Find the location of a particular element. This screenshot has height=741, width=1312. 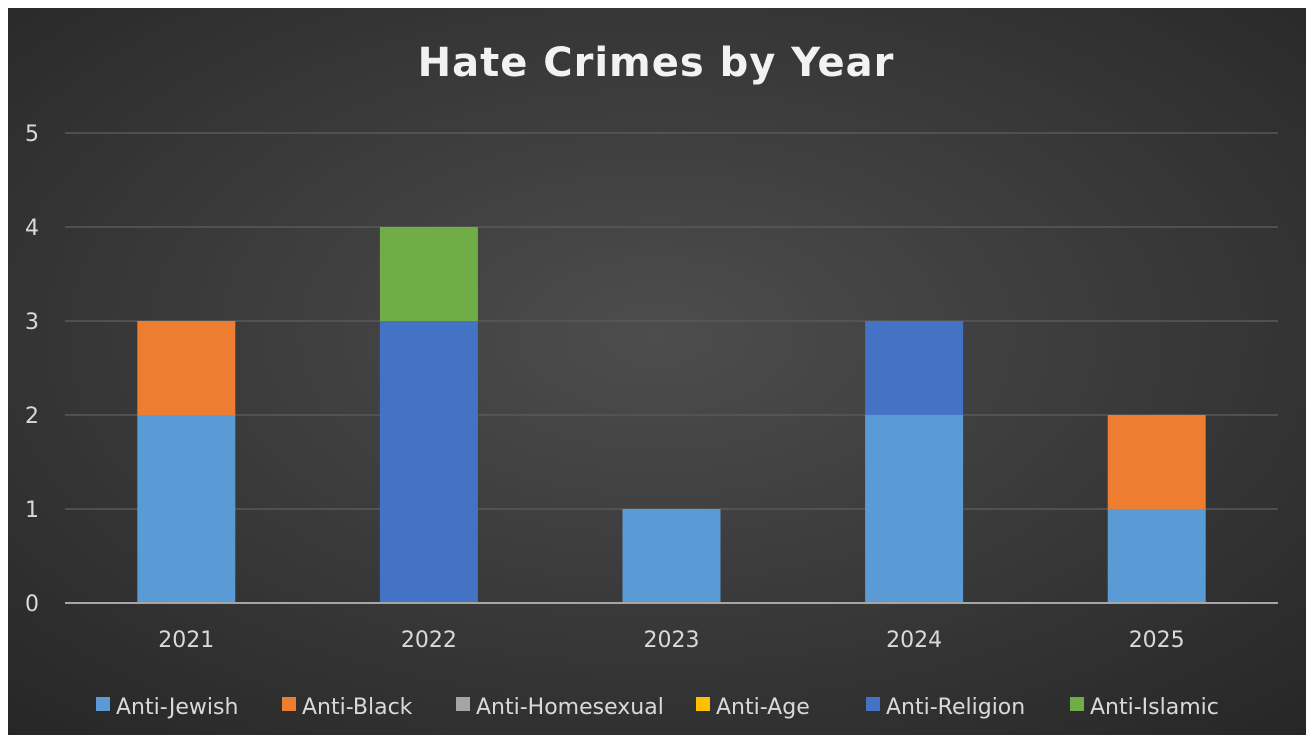

legend-label: Anti-Age is located at coordinates (763, 707).